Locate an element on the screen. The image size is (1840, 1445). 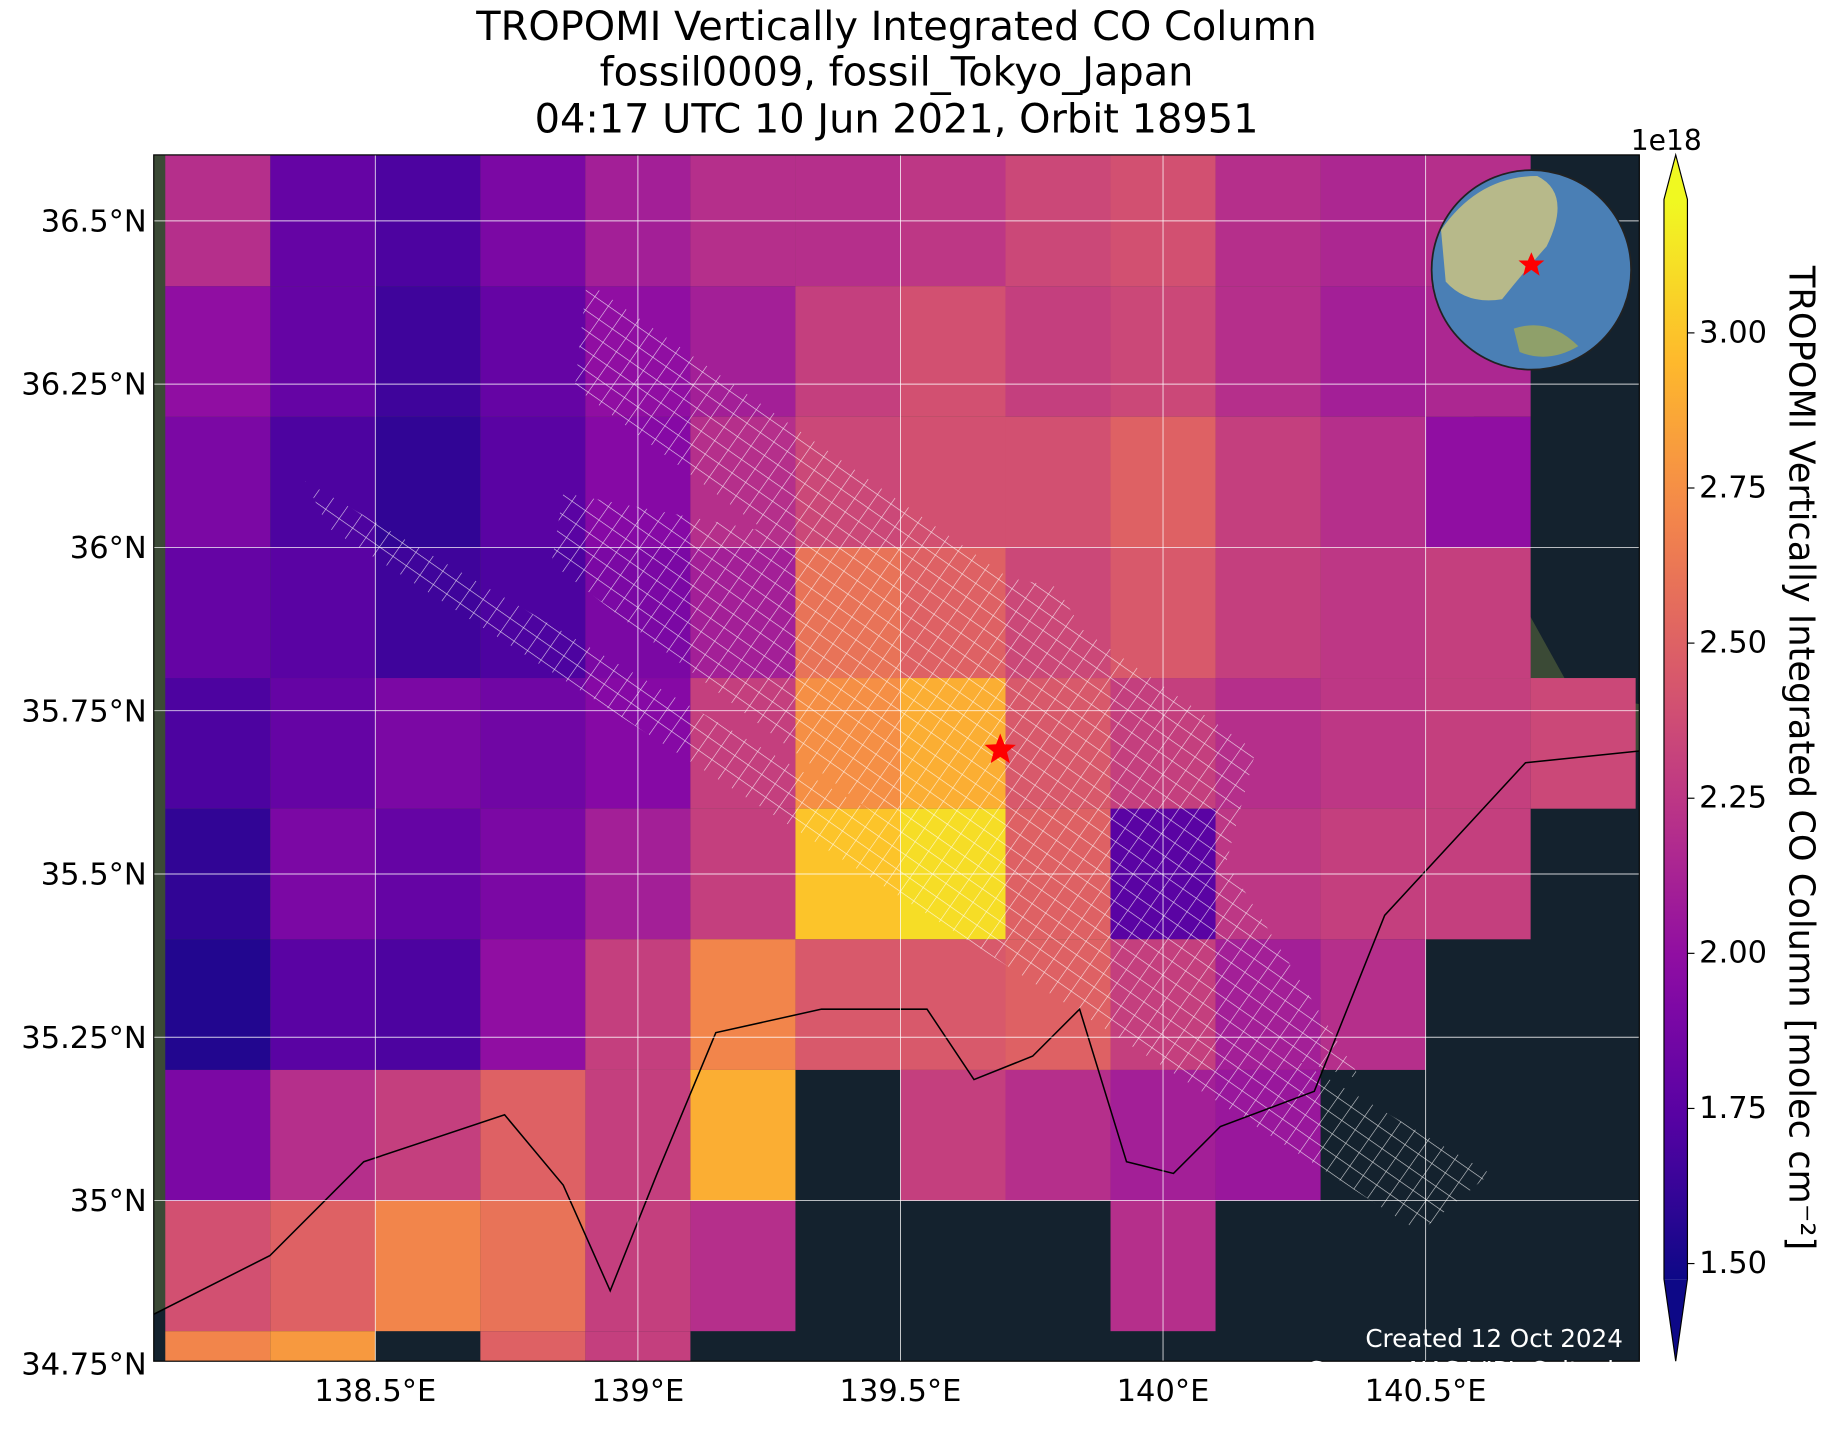
footer-text: Created 12 Oct 2024 is located at coordinates (1494, 1338).